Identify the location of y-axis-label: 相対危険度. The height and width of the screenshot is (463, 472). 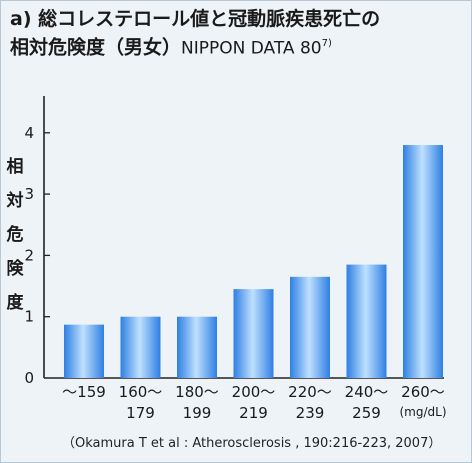
(15, 235).